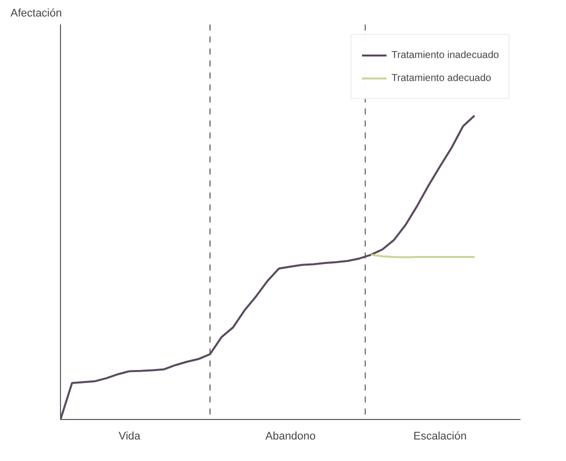  What do you see at coordinates (290, 436) in the screenshot?
I see `x-tick-label: Abandono` at bounding box center [290, 436].